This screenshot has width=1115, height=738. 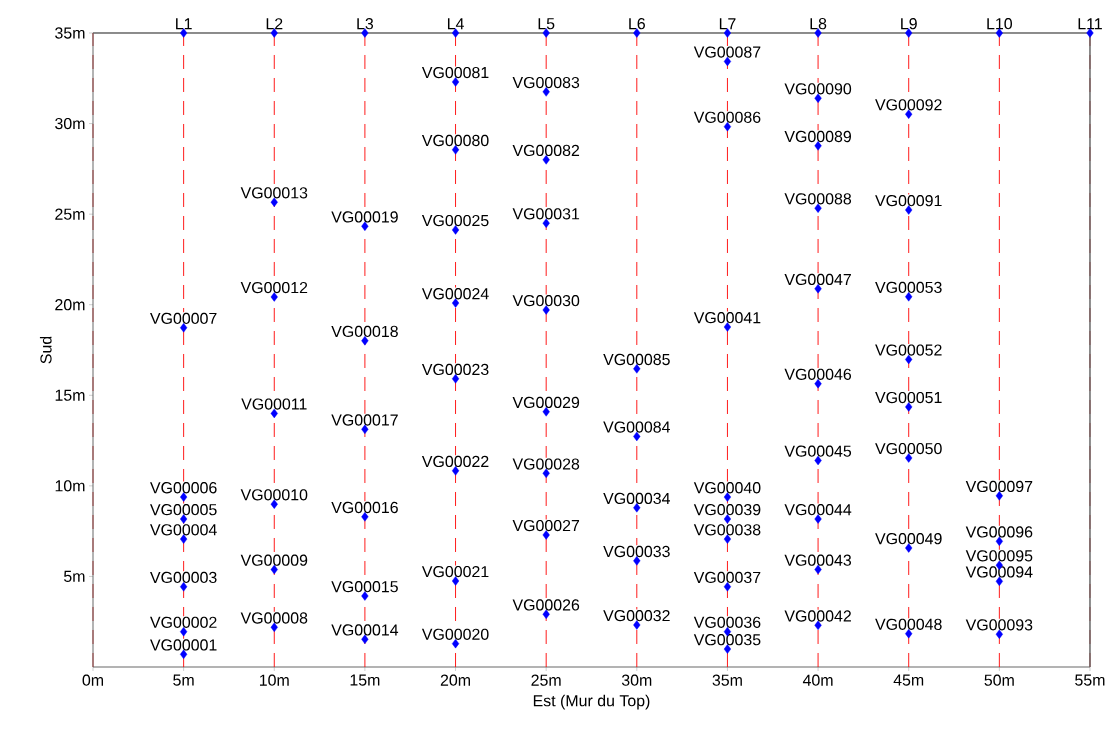 I want to click on annotation: VG00034, so click(x=636, y=498).